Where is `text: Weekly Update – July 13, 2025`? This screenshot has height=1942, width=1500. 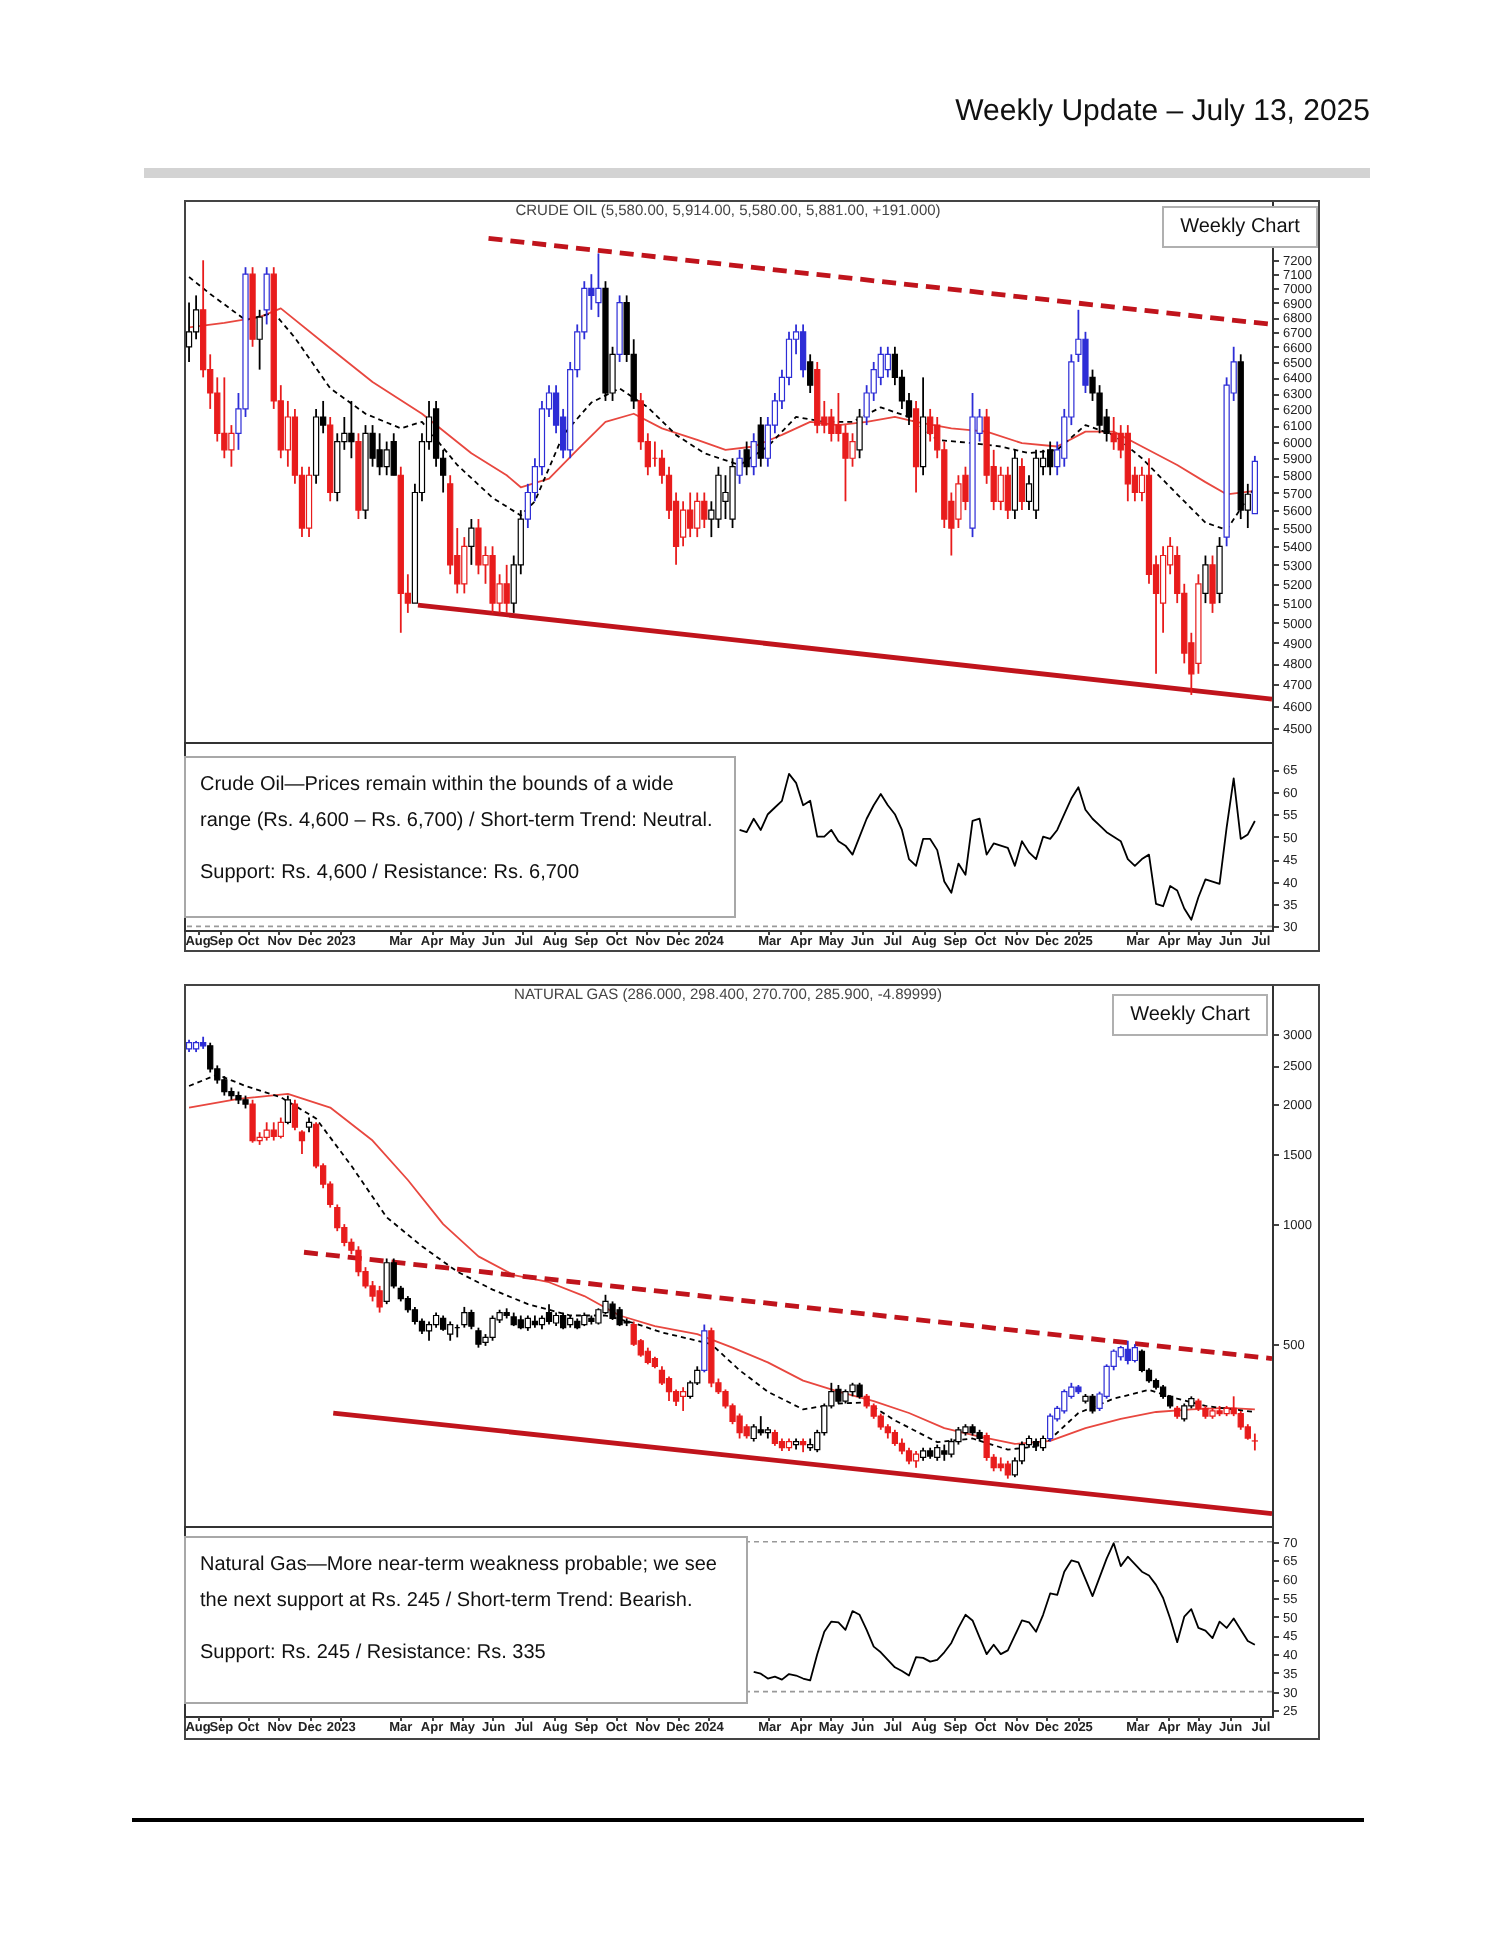
text: Weekly Update – July 13, 2025 is located at coordinates (1162, 111).